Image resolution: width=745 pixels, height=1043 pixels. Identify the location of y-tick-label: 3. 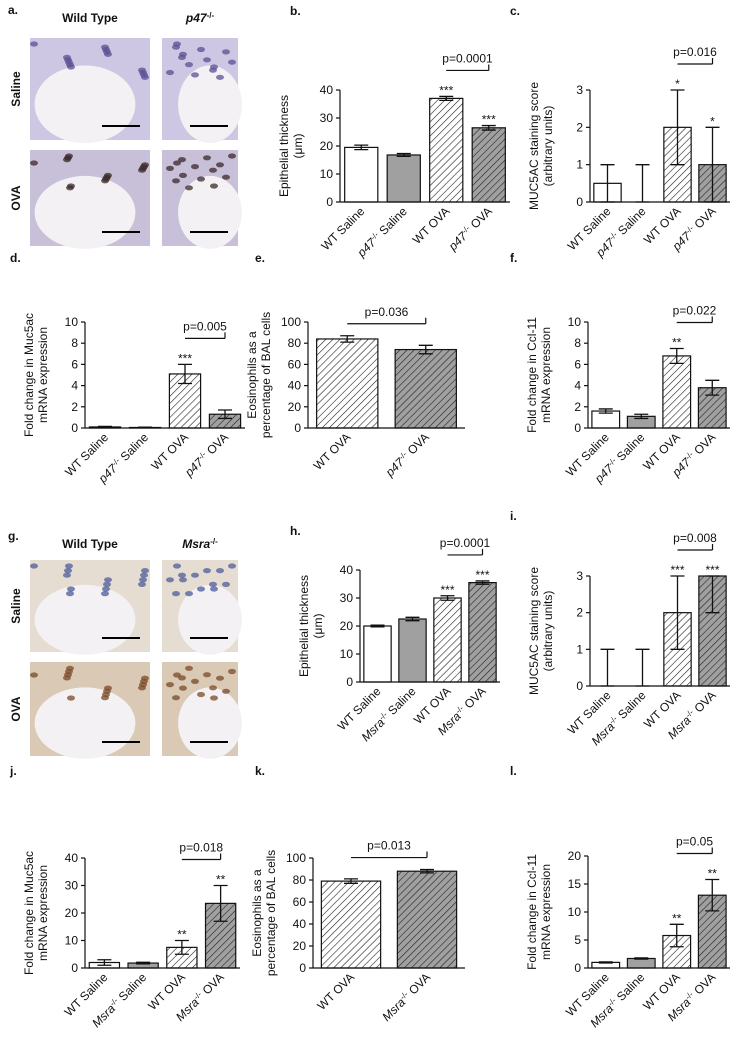
(579, 576).